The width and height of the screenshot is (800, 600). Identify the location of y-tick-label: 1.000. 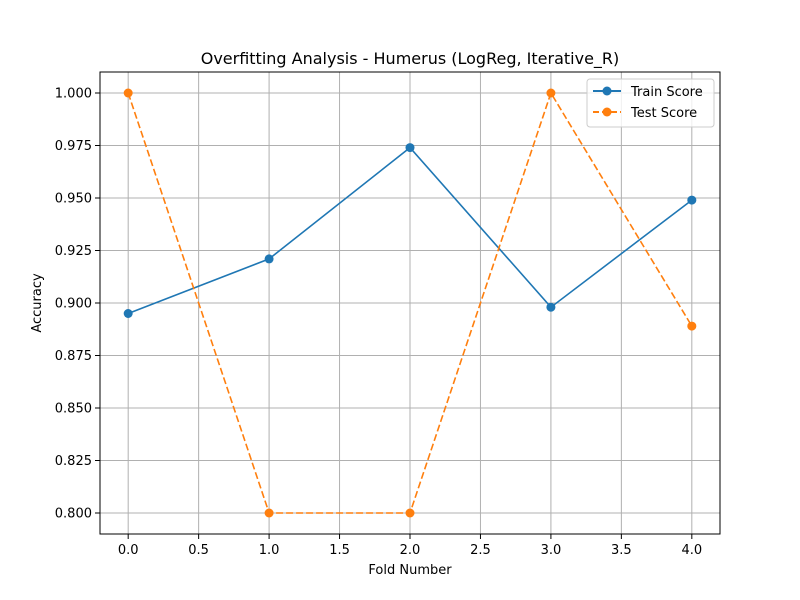
(73, 94).